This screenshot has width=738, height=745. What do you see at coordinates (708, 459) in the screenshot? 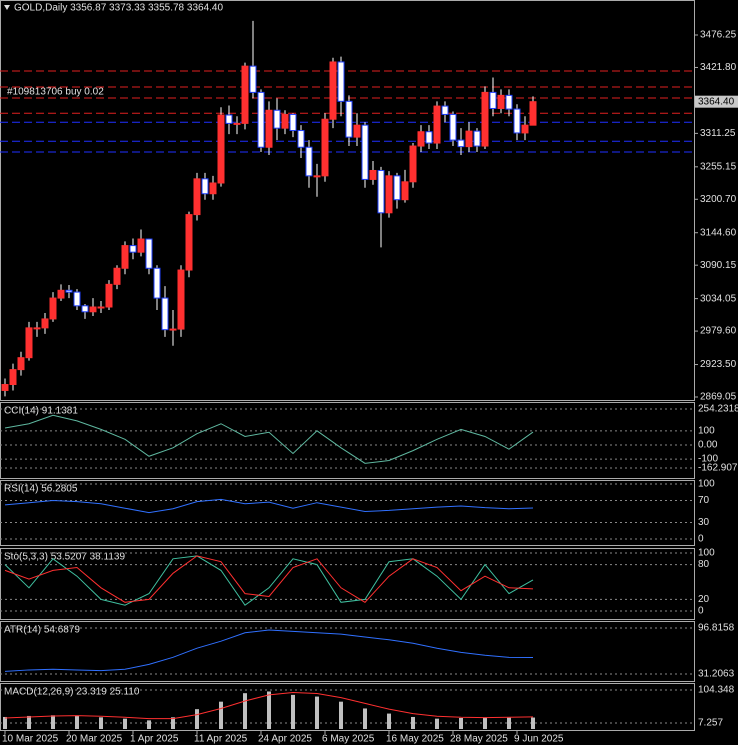
I see `y-tick-label: -100` at bounding box center [708, 459].